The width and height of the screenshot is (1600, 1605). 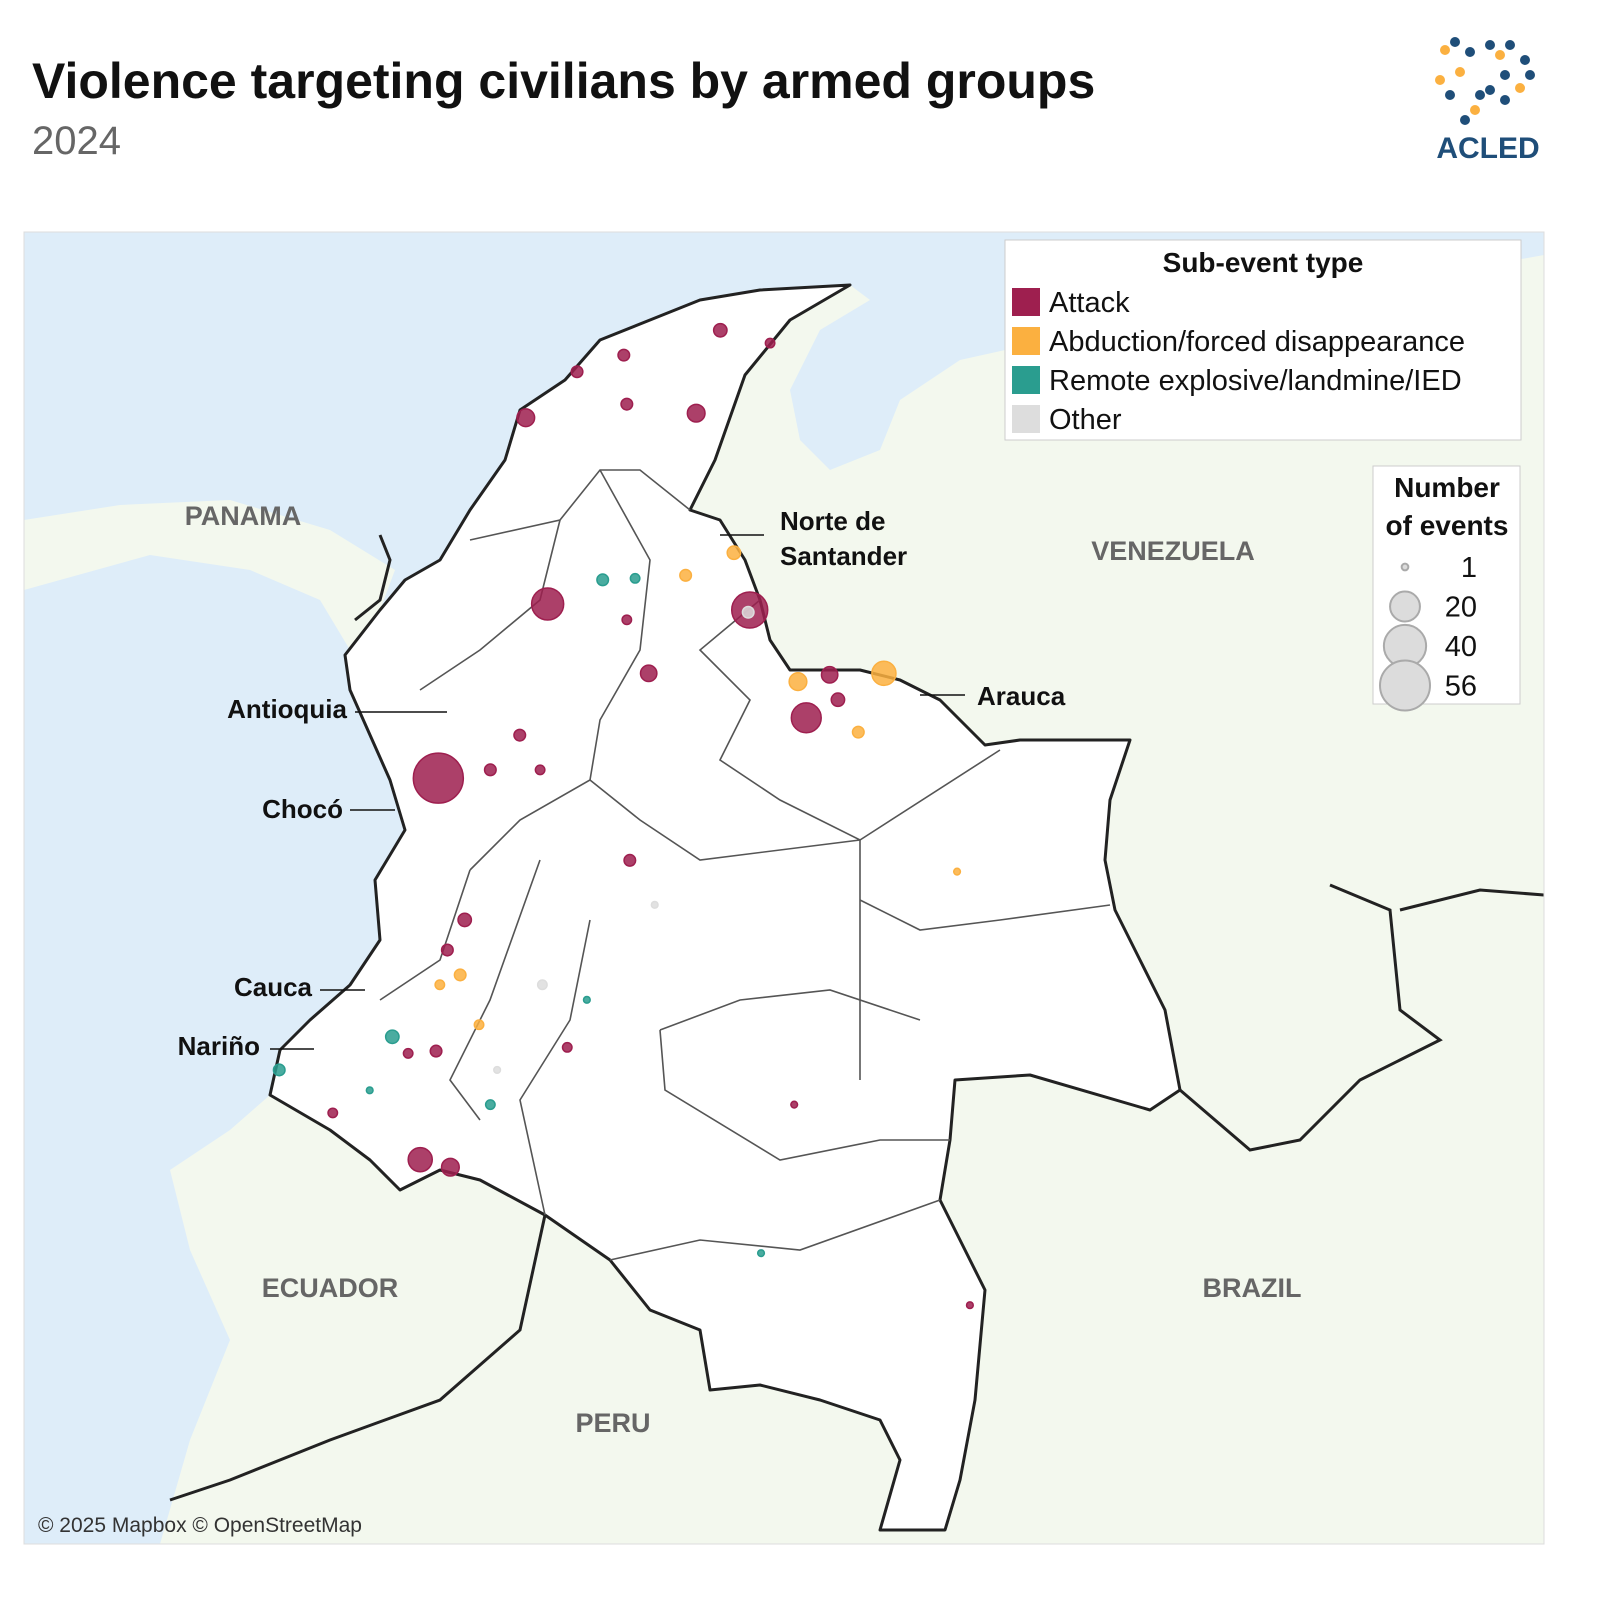 What do you see at coordinates (219, 1046) in the screenshot?
I see `region-label: Nariño` at bounding box center [219, 1046].